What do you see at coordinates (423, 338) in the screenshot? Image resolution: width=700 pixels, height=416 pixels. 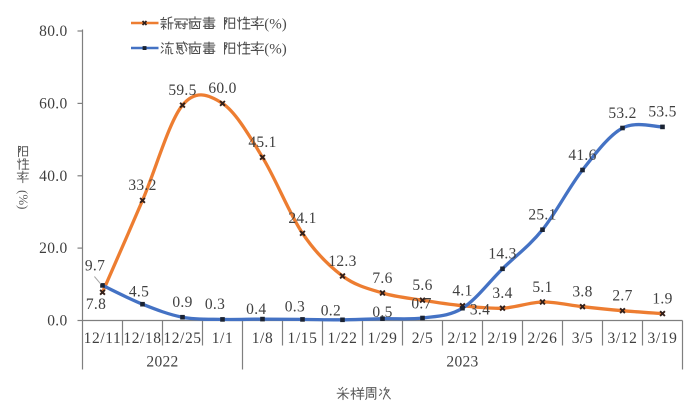 I see `svg-text: 2/5` at bounding box center [423, 338].